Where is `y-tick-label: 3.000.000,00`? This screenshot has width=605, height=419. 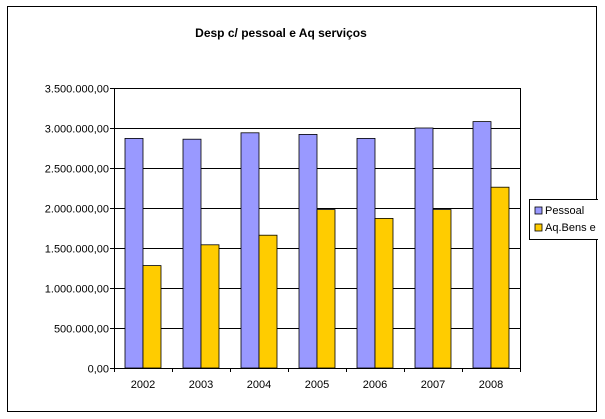
y-tick-label: 3.000.000,00 is located at coordinates (77, 130).